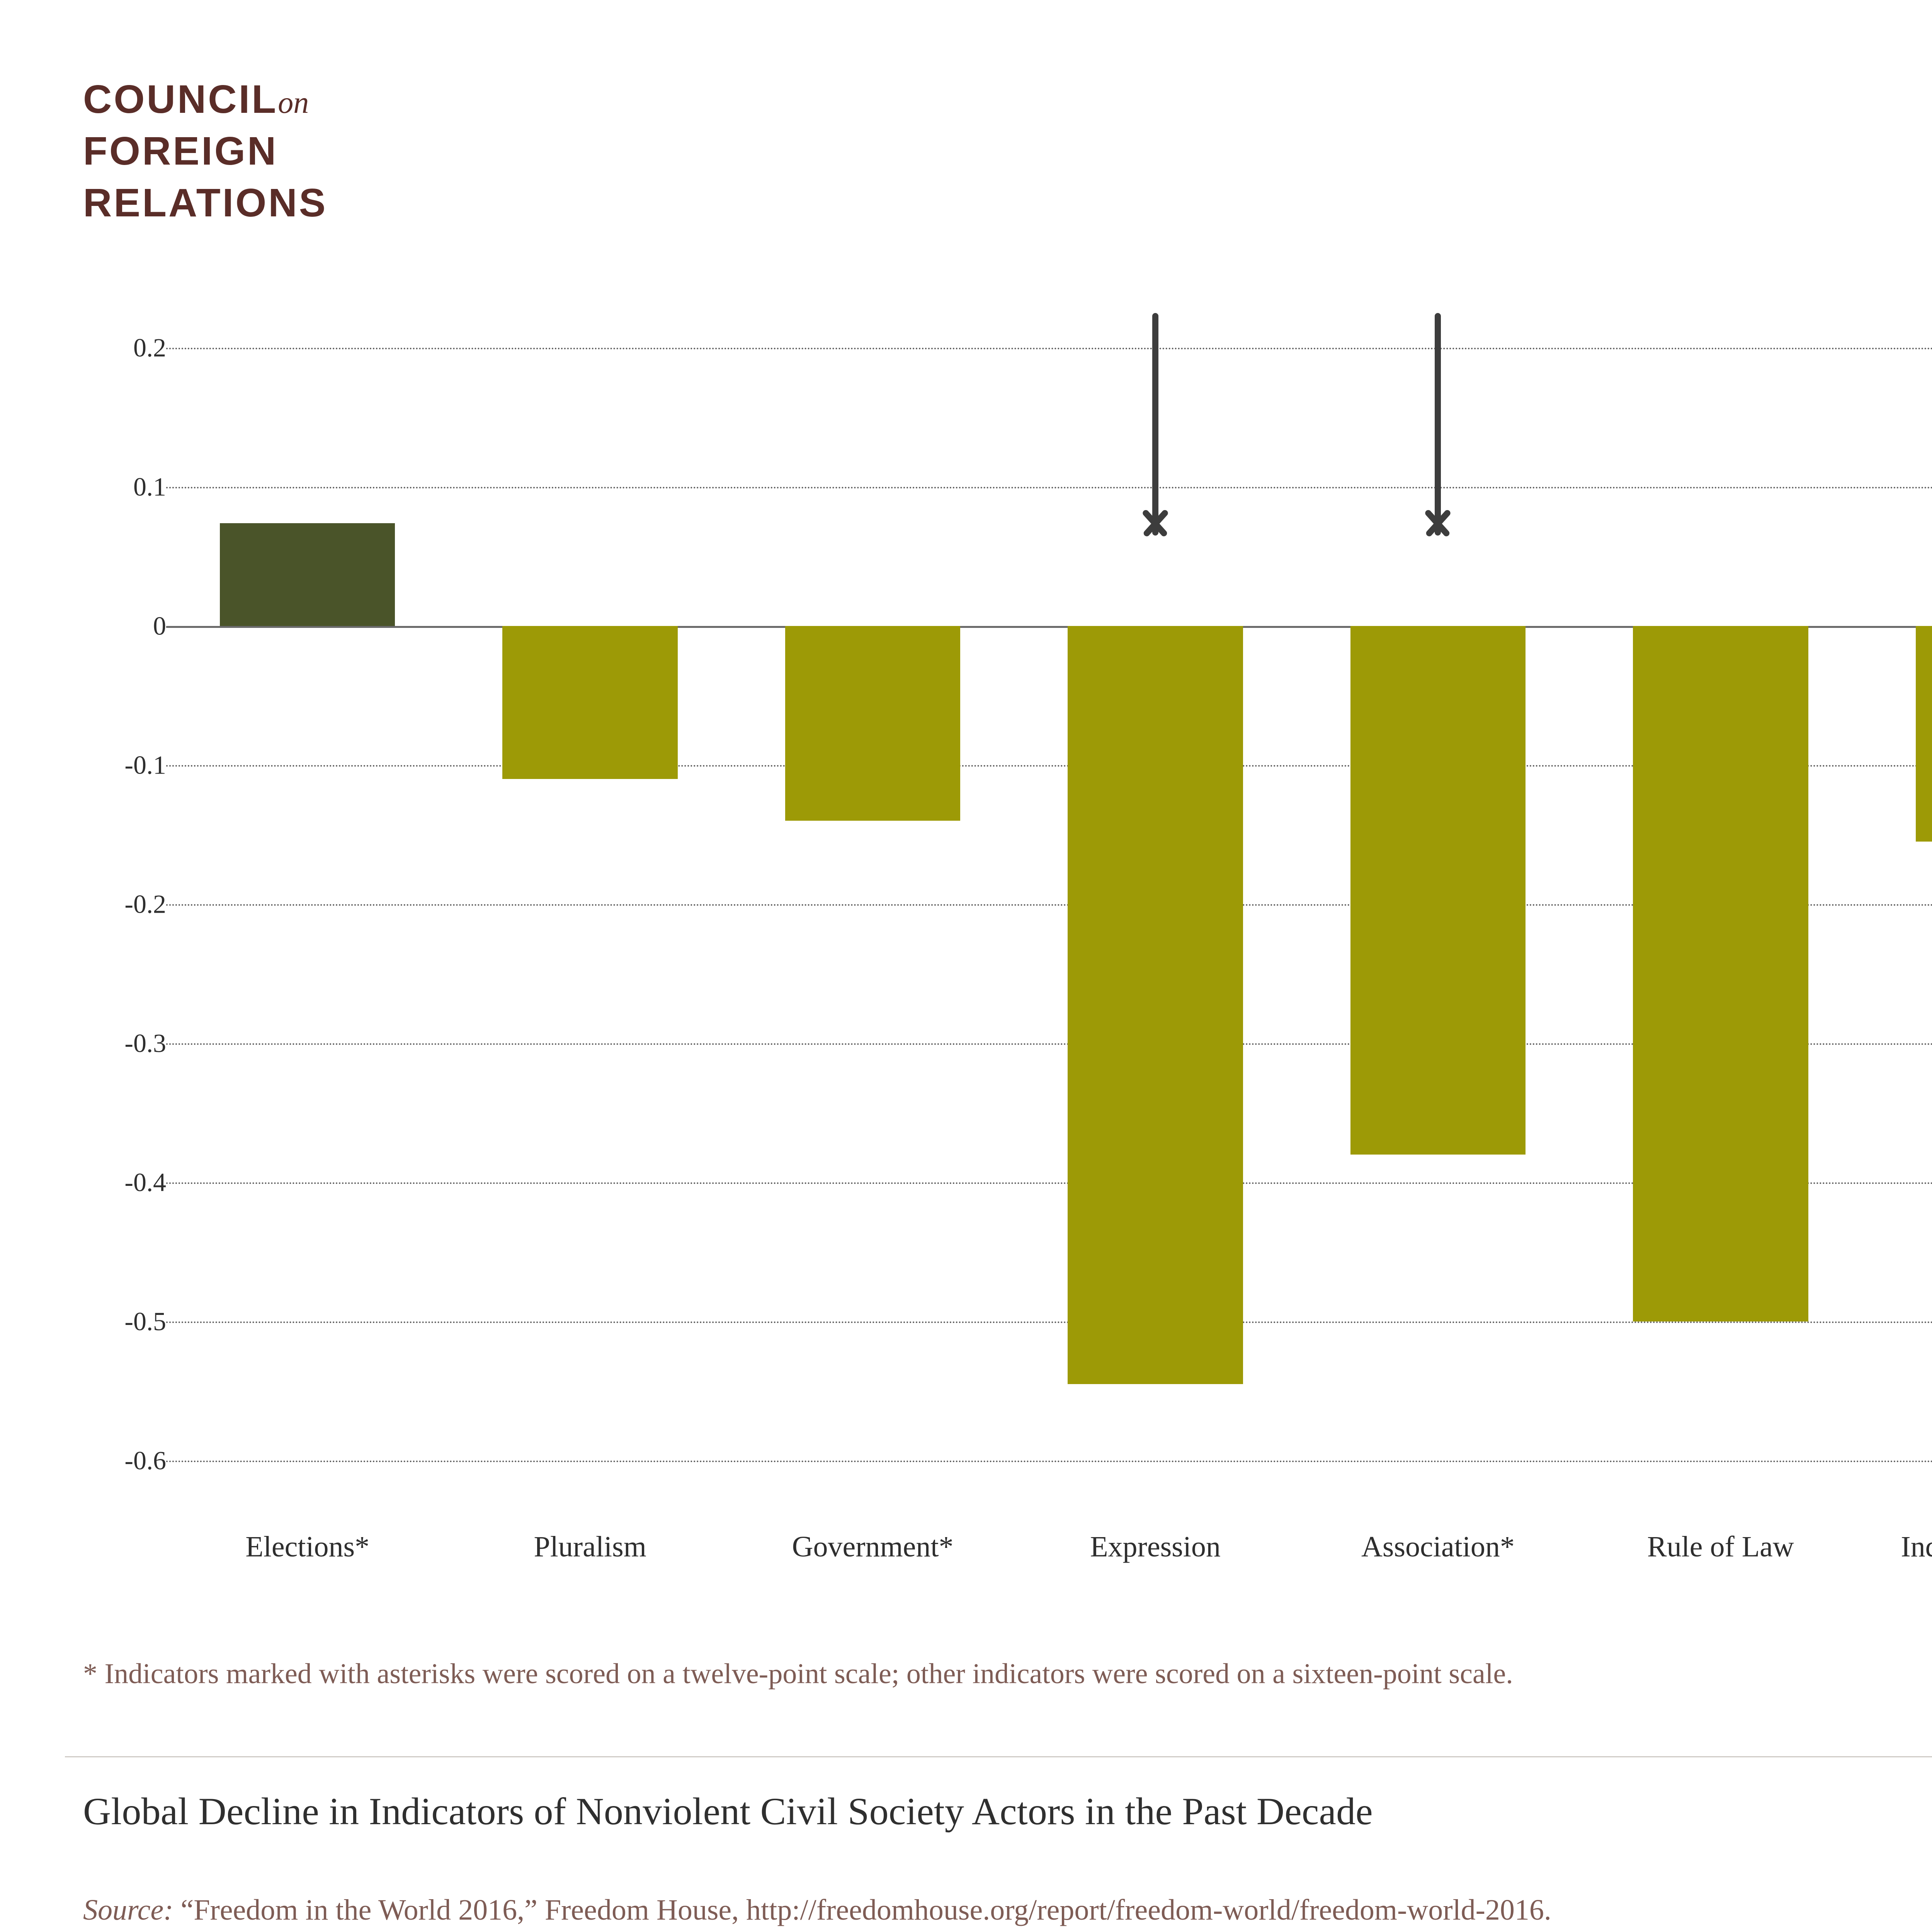 This screenshot has height=1932, width=1932. I want to click on bar-rule-of-law, so click(1721, 974).